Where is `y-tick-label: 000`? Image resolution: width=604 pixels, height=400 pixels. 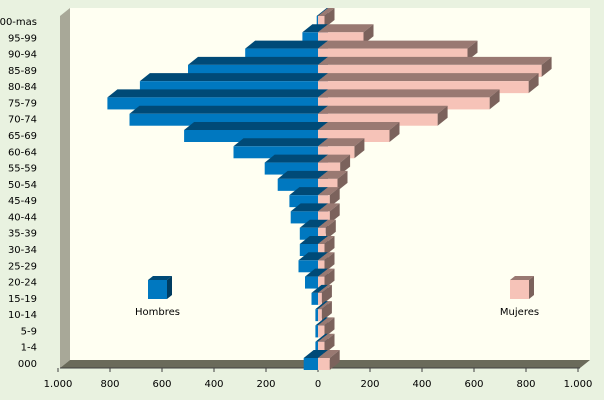 y-tick-label: 000 is located at coordinates (27, 364).